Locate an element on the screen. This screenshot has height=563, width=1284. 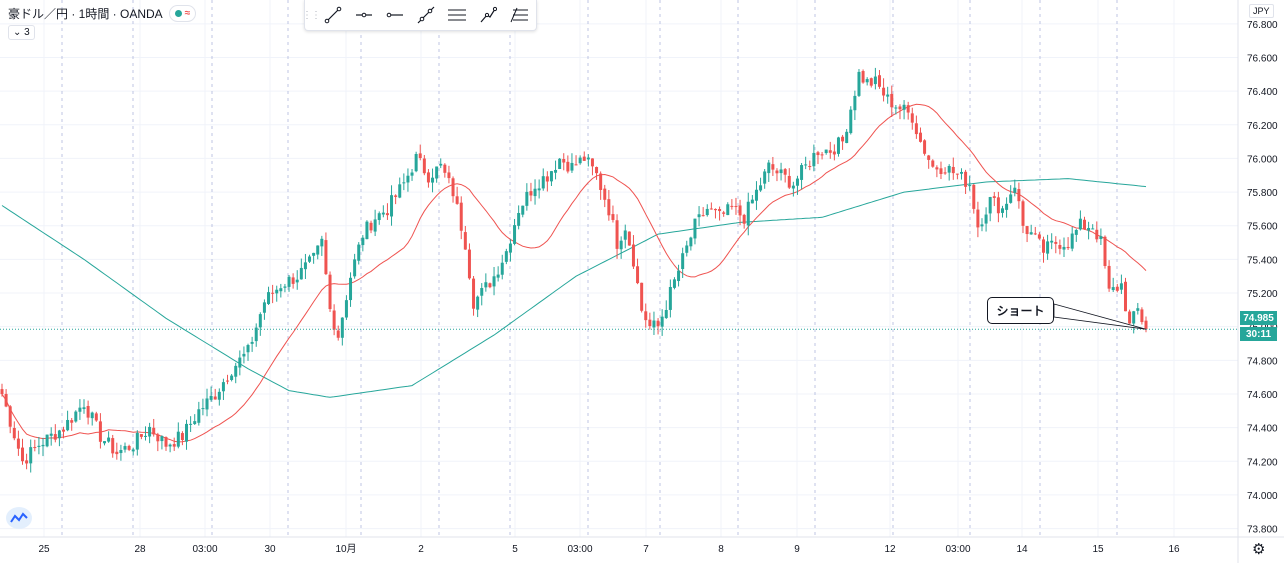
market-status-badge: ≈ is located at coordinates (182, 13).